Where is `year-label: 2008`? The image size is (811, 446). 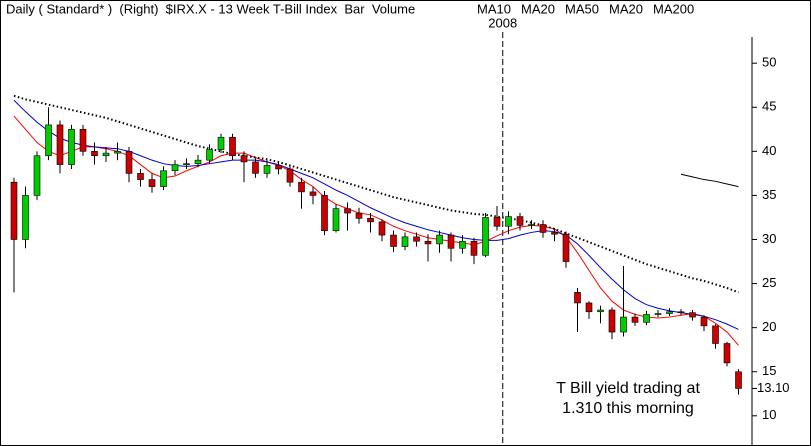 year-label: 2008 is located at coordinates (502, 22).